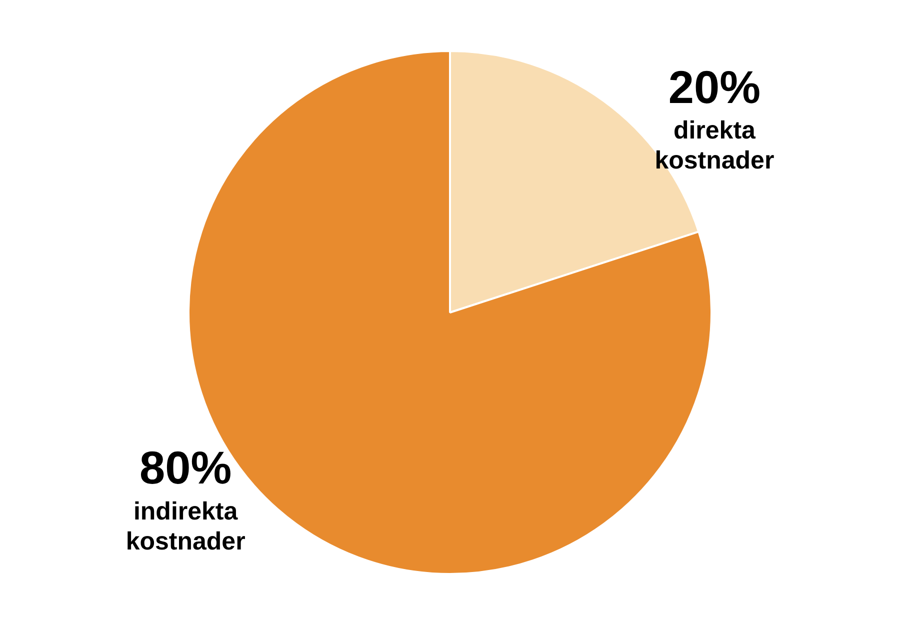 The height and width of the screenshot is (630, 900). What do you see at coordinates (186, 526) in the screenshot?
I see `slice-label: indirekta kostnader` at bounding box center [186, 526].